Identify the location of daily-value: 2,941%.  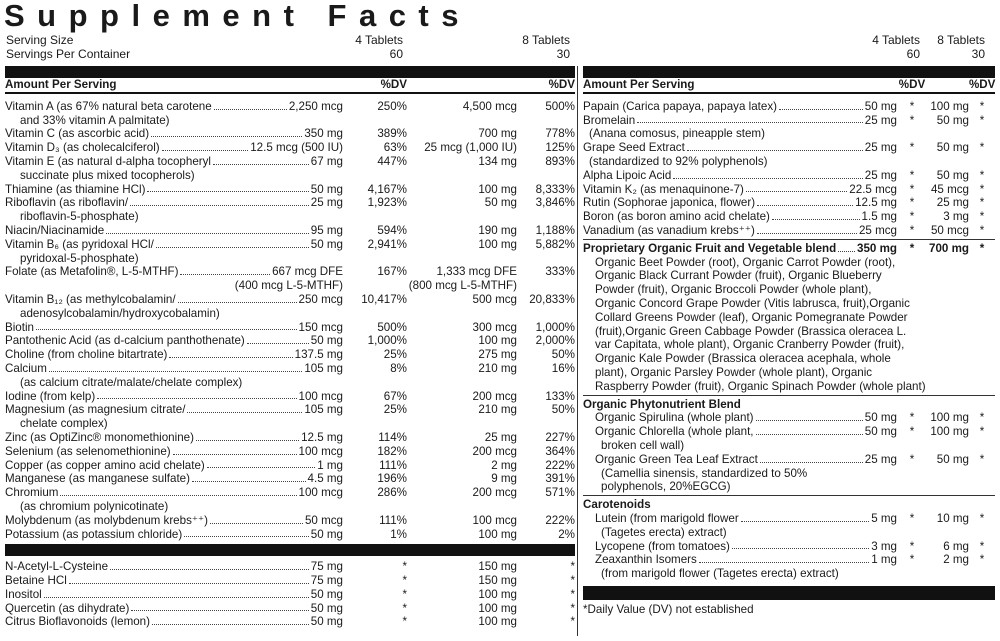
(387, 244).